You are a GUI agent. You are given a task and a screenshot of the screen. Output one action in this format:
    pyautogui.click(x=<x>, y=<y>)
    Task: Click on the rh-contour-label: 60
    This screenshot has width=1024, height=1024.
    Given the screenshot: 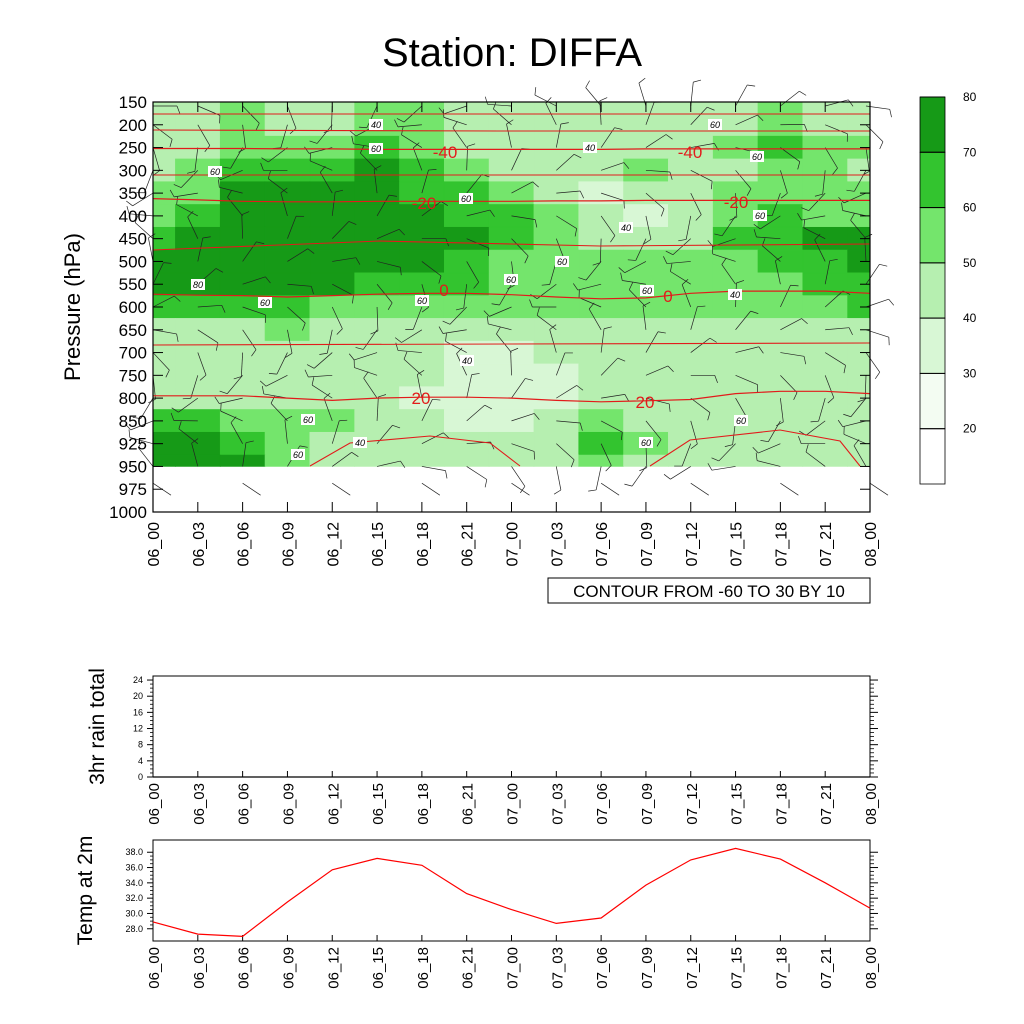 What is the action you would take?
    pyautogui.click(x=376, y=148)
    